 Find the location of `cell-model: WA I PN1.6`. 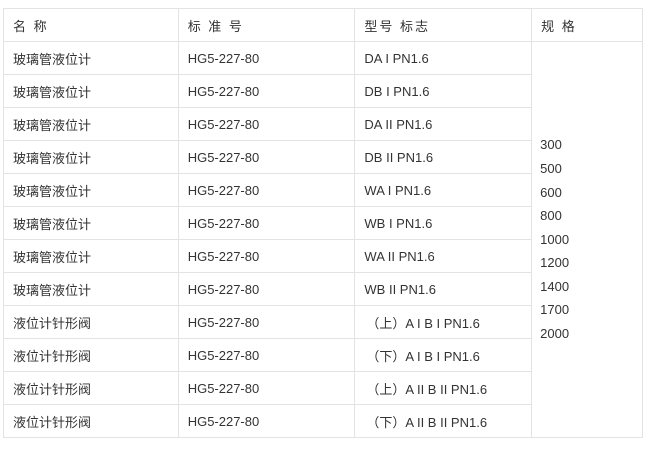

cell-model: WA I PN1.6 is located at coordinates (443, 190).